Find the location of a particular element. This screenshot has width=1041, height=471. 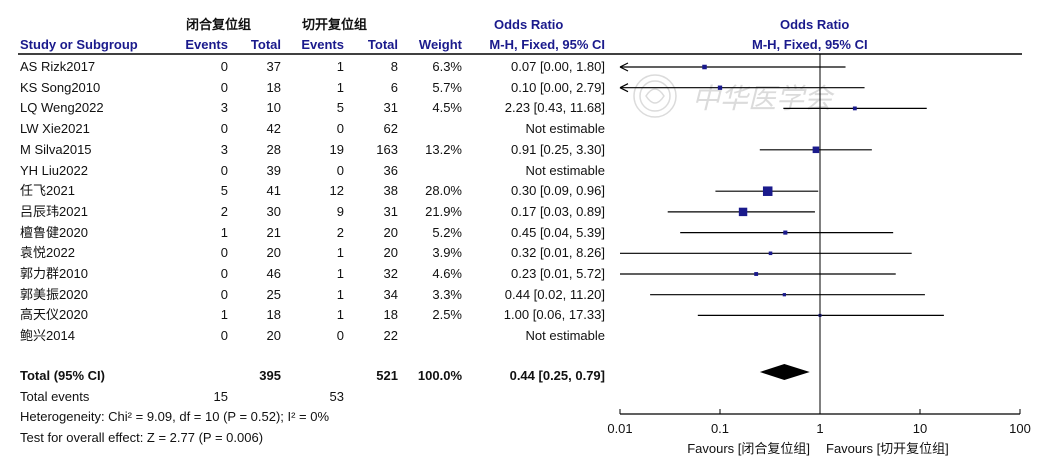

events2-cell: 0 is located at coordinates (340, 336).